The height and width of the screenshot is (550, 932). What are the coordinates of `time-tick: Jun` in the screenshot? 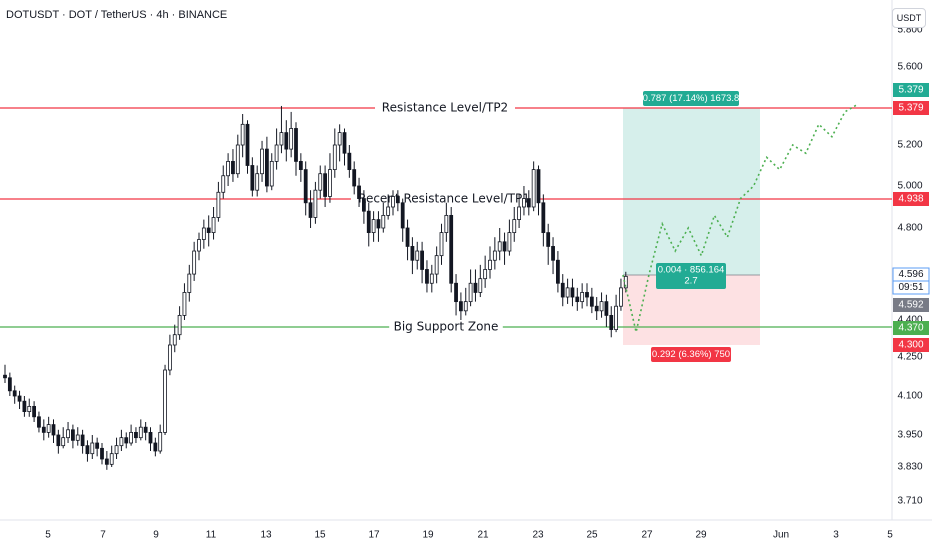 It's located at (781, 535).